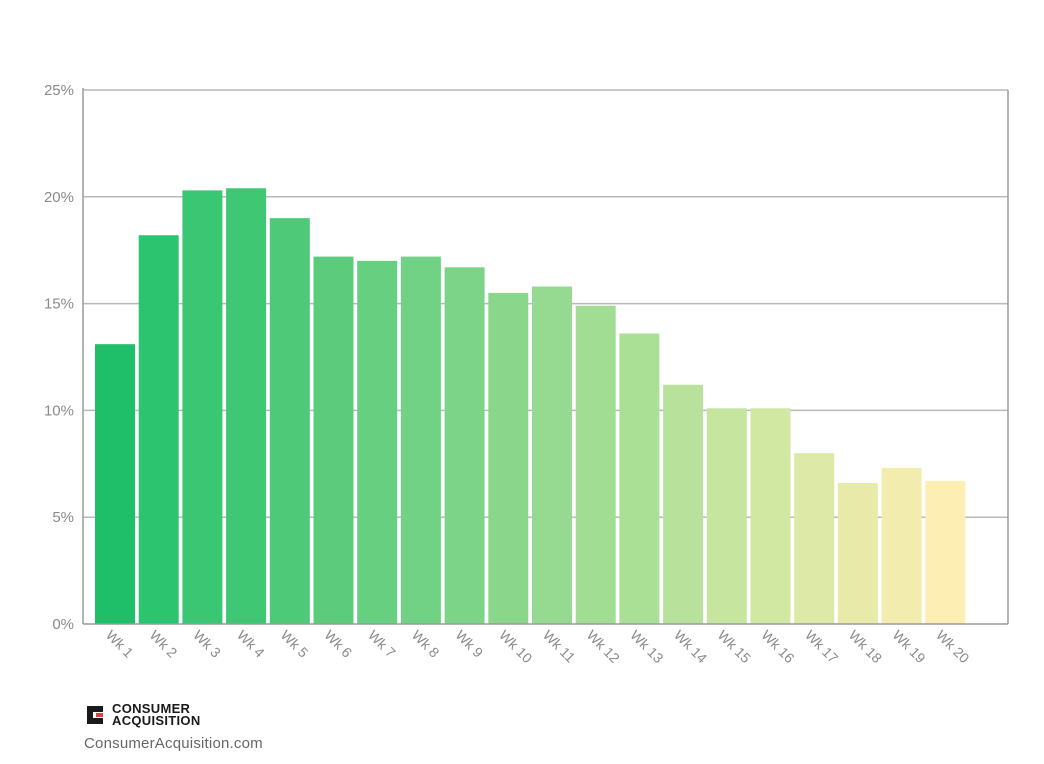 This screenshot has width=1044, height=764. What do you see at coordinates (953, 647) in the screenshot?
I see `x-tick-label: Wk 20` at bounding box center [953, 647].